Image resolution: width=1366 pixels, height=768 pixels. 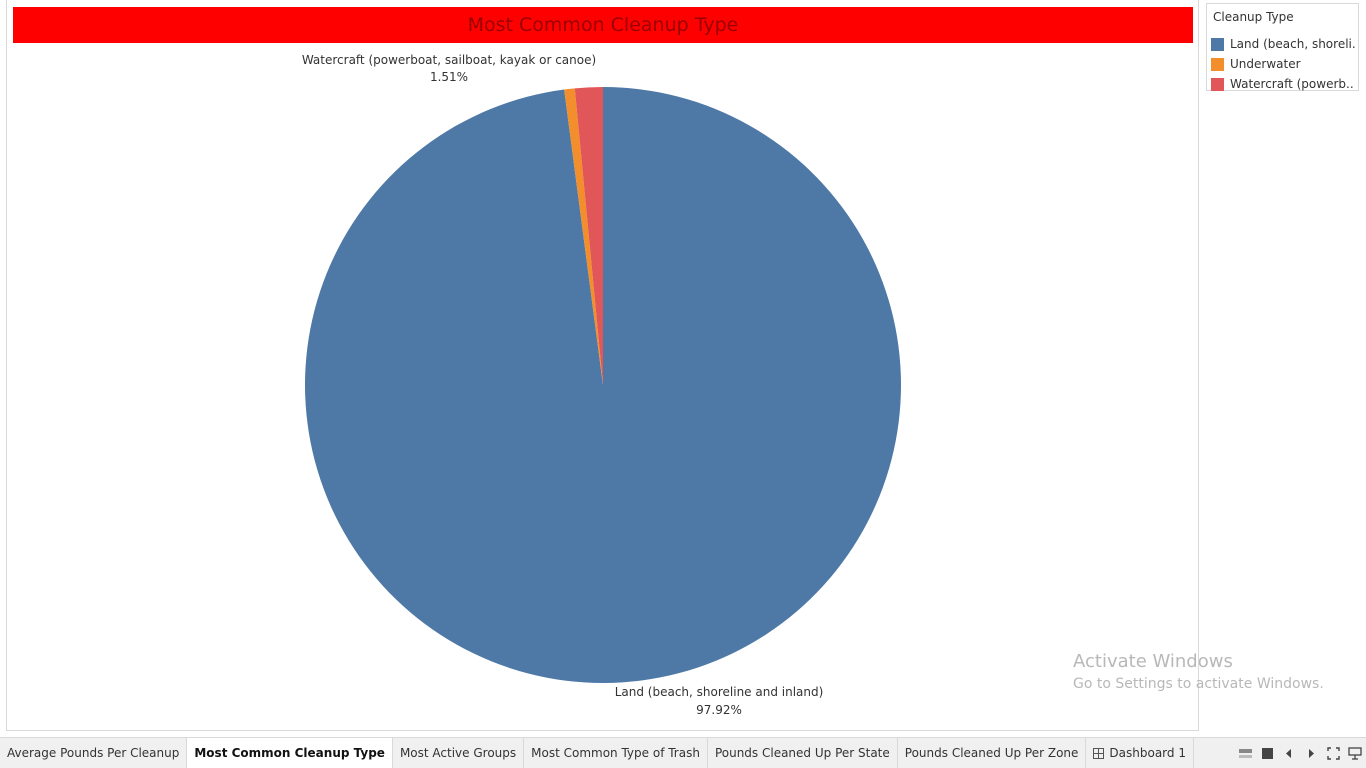 What do you see at coordinates (719, 710) in the screenshot?
I see `slice-value-label: 97.92%` at bounding box center [719, 710].